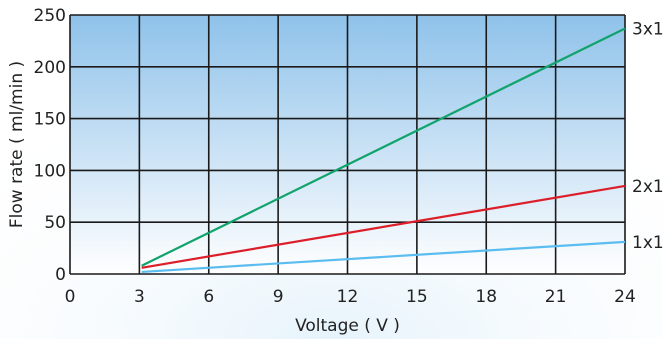 The image size is (663, 339). What do you see at coordinates (50, 16) in the screenshot?
I see `y-tick-label: 250` at bounding box center [50, 16].